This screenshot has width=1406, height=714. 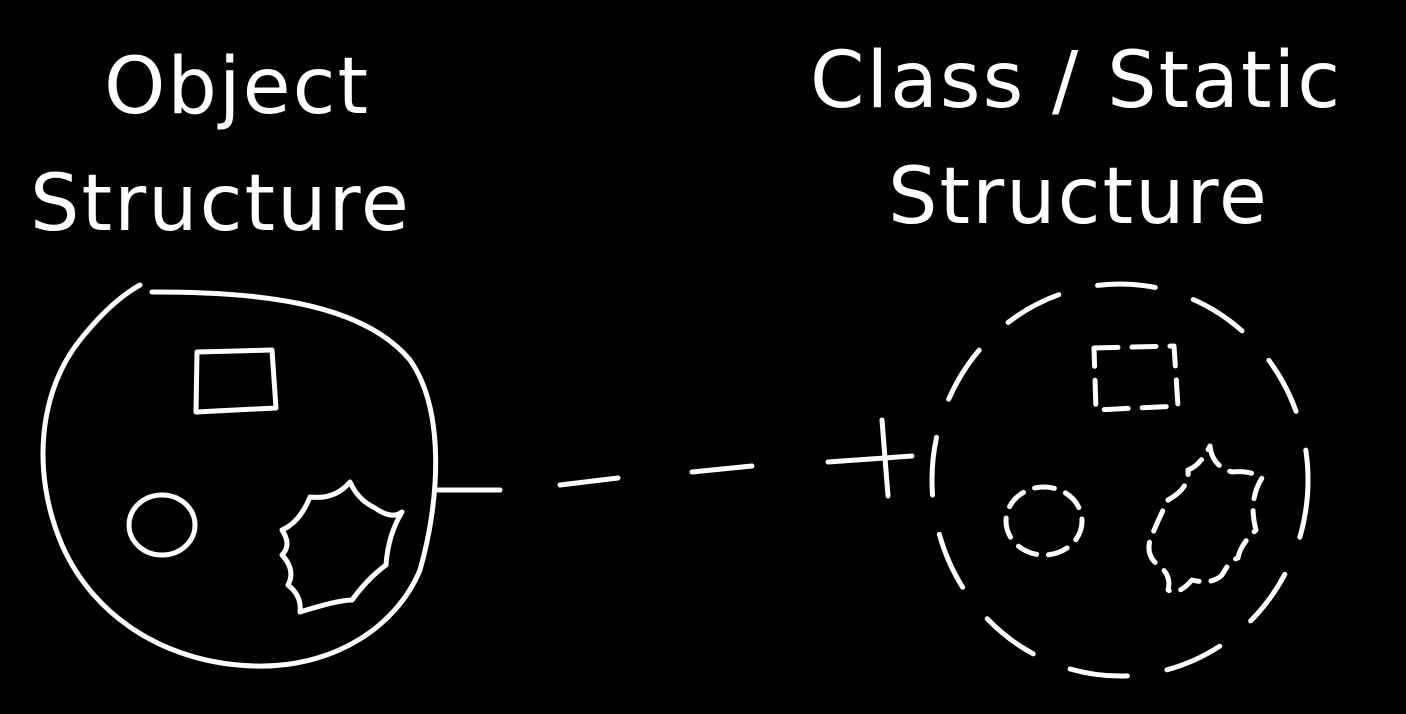 I want to click on object-star, so click(x=342, y=547).